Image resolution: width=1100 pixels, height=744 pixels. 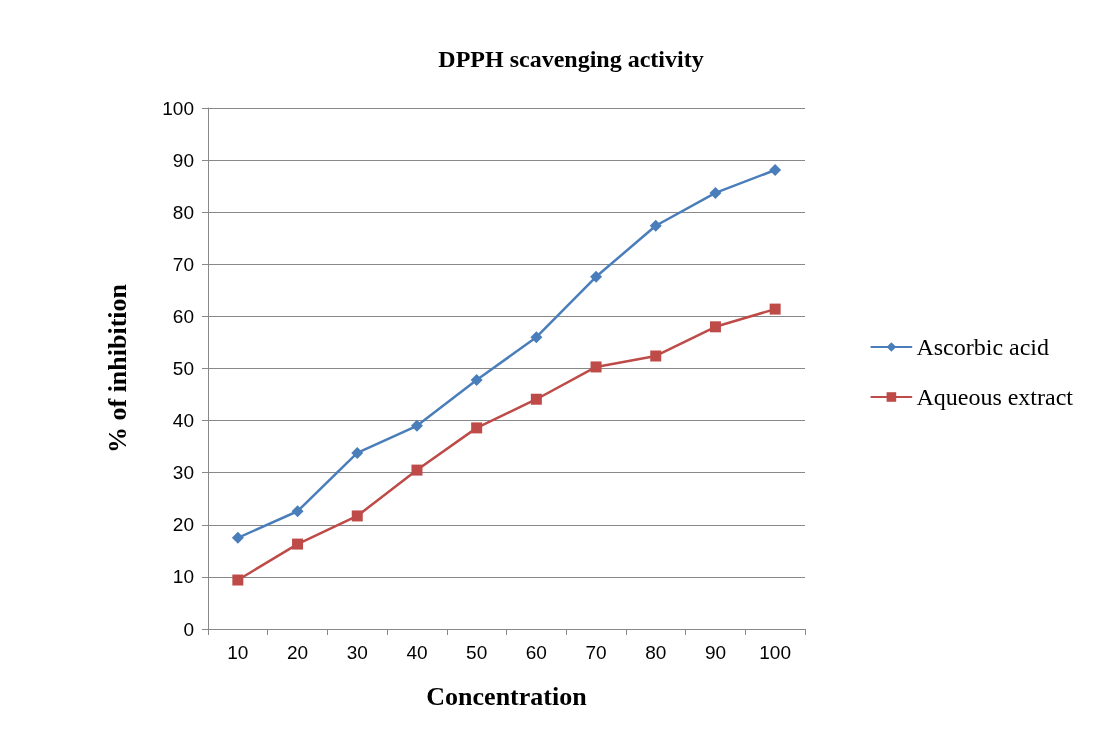 I want to click on x-tick-label: 30, so click(x=357, y=652).